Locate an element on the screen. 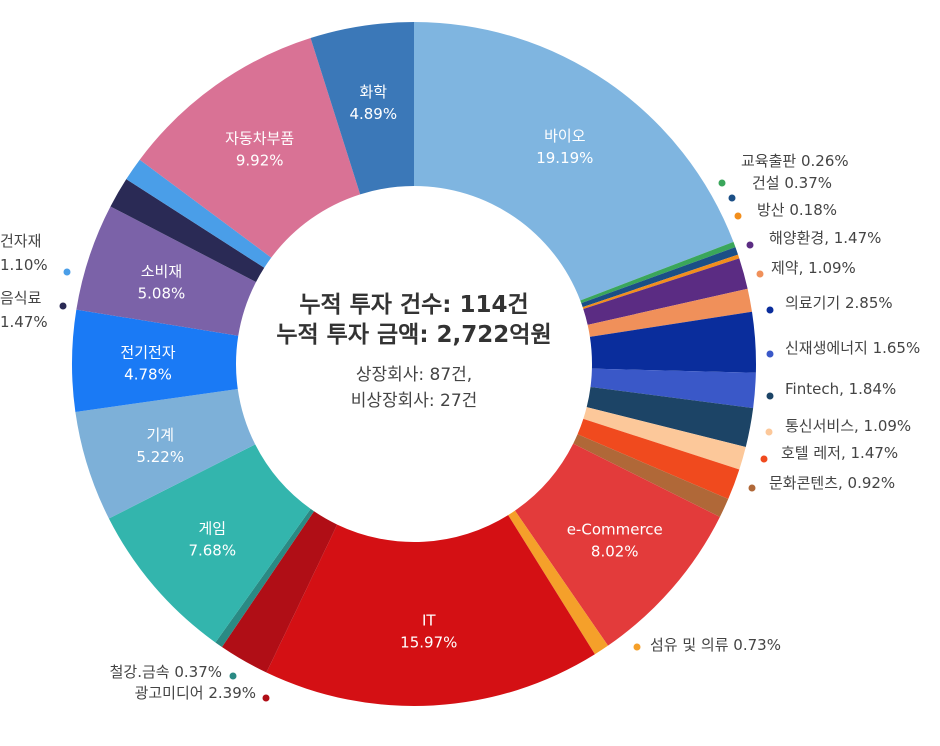  slice-전기전자 is located at coordinates (155, 360).